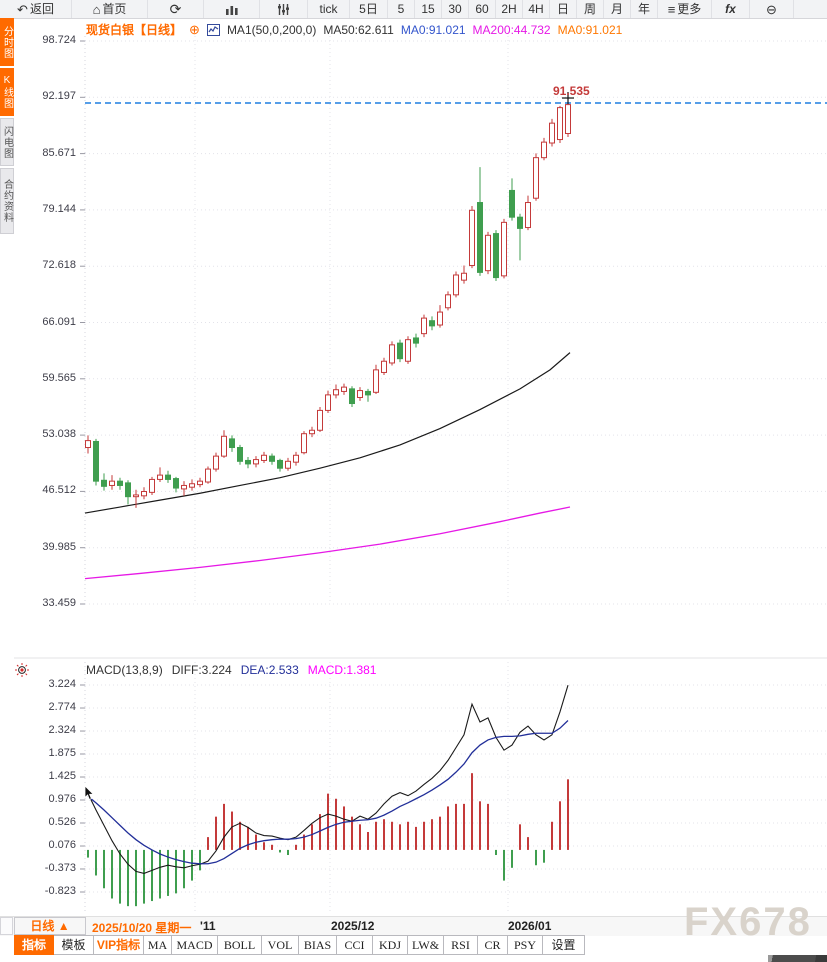  What do you see at coordinates (59, 434) in the screenshot?
I see `price-tick-label: 53.038` at bounding box center [59, 434].